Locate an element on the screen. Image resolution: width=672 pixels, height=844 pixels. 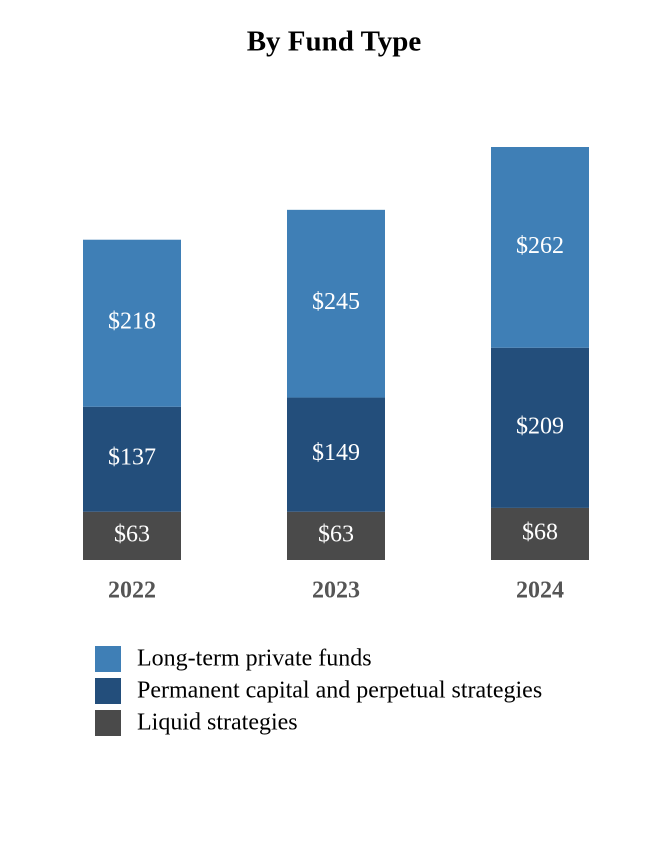
value-label: $137 is located at coordinates (132, 458).